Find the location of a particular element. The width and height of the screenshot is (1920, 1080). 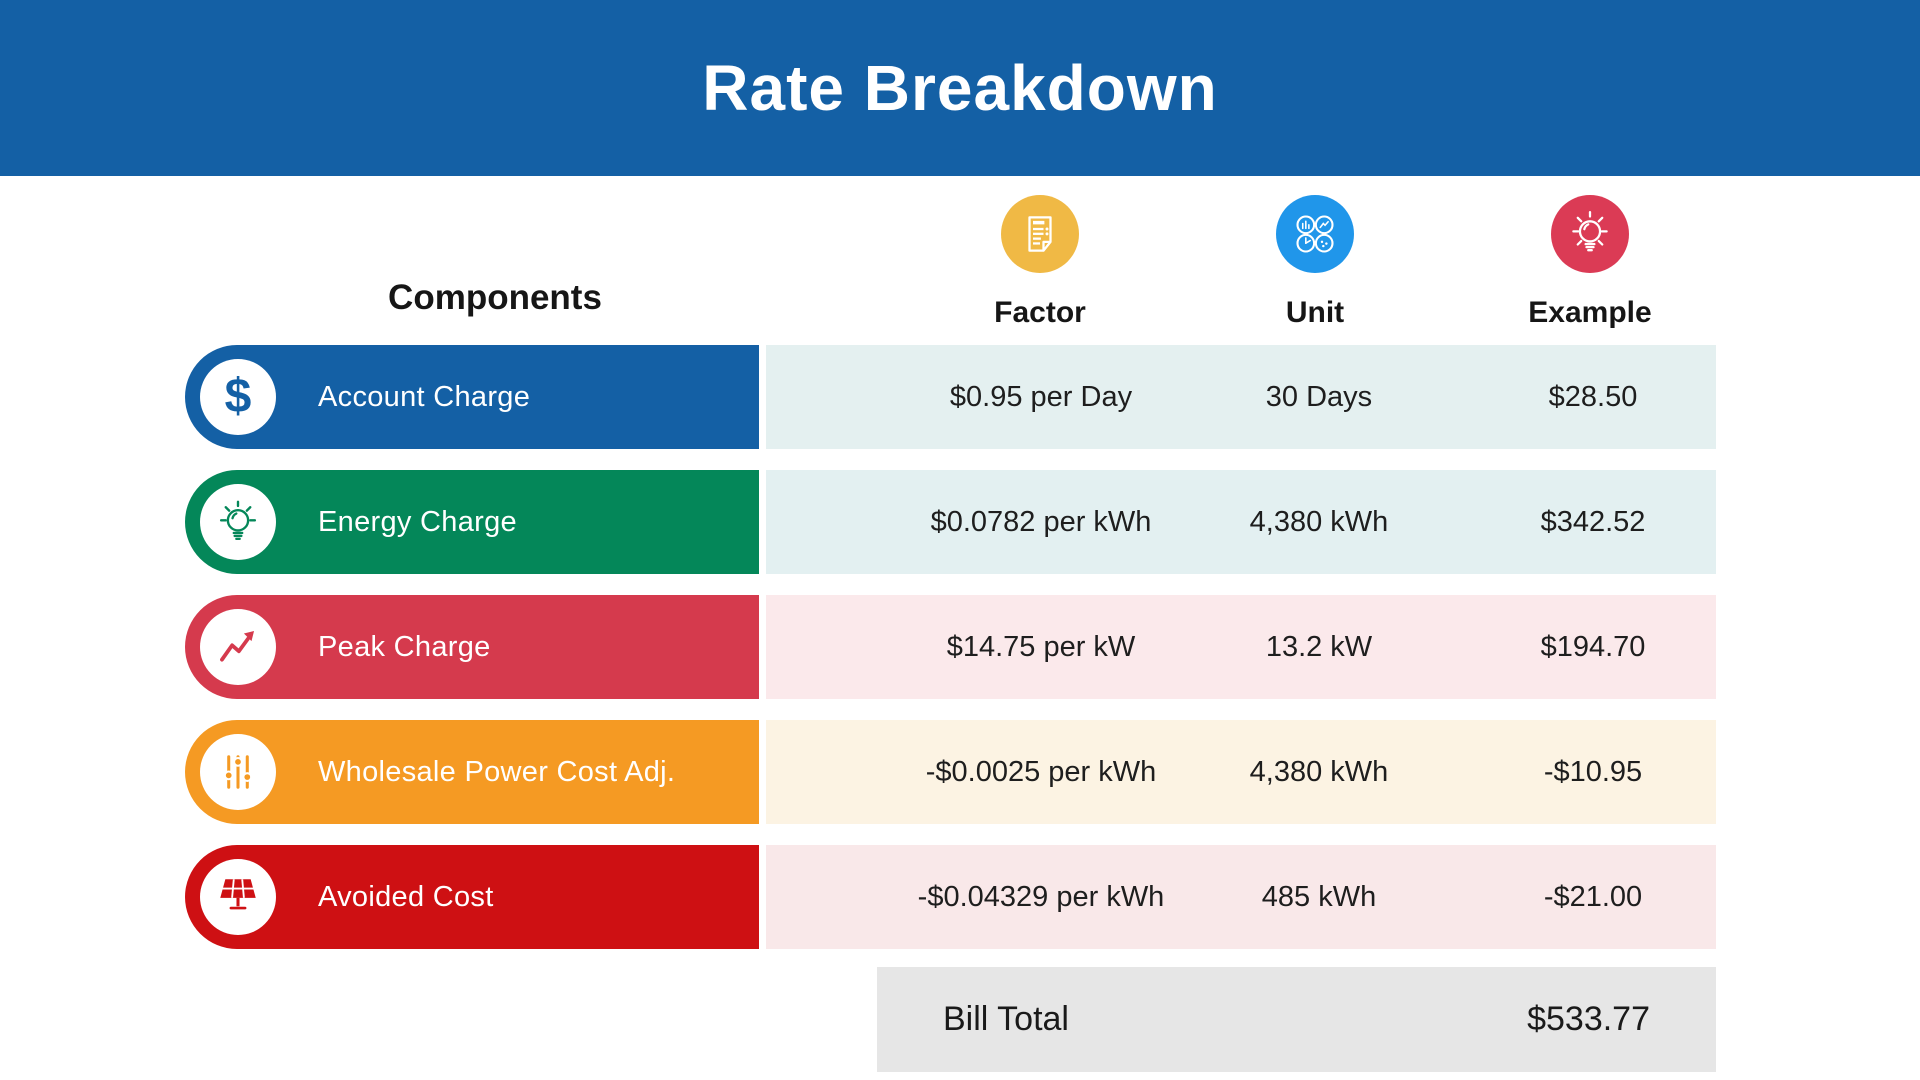

cell-unit: 485 kWh is located at coordinates (1319, 896).